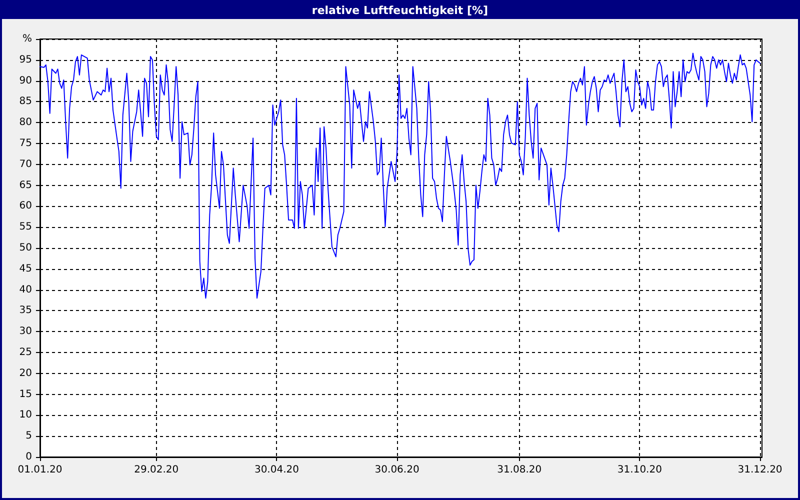  Describe the element at coordinates (25, 268) in the screenshot. I see `y-tick-label: 45` at that location.